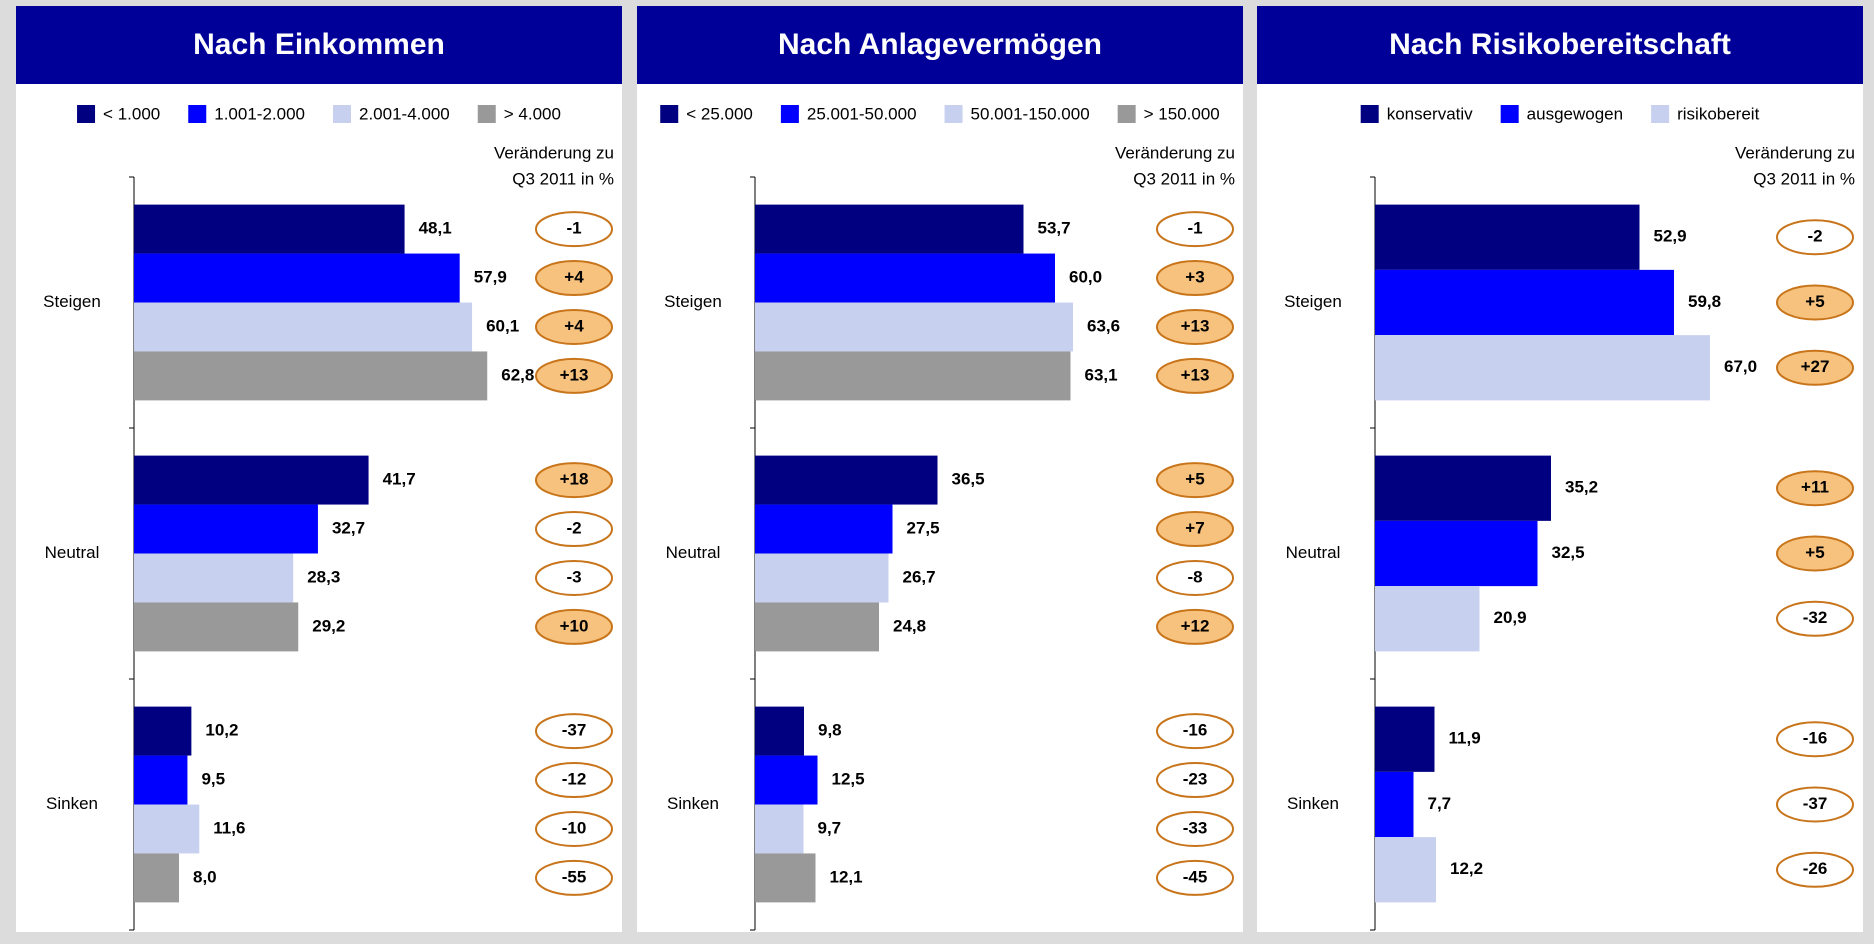  What do you see at coordinates (1369, 114) in the screenshot?
I see `legend-swatch` at bounding box center [1369, 114].